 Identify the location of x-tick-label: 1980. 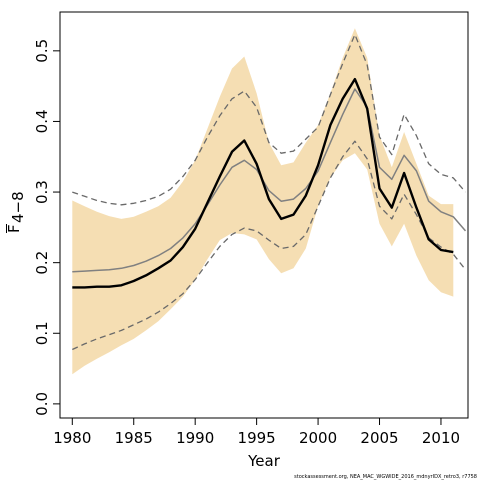
(72, 438).